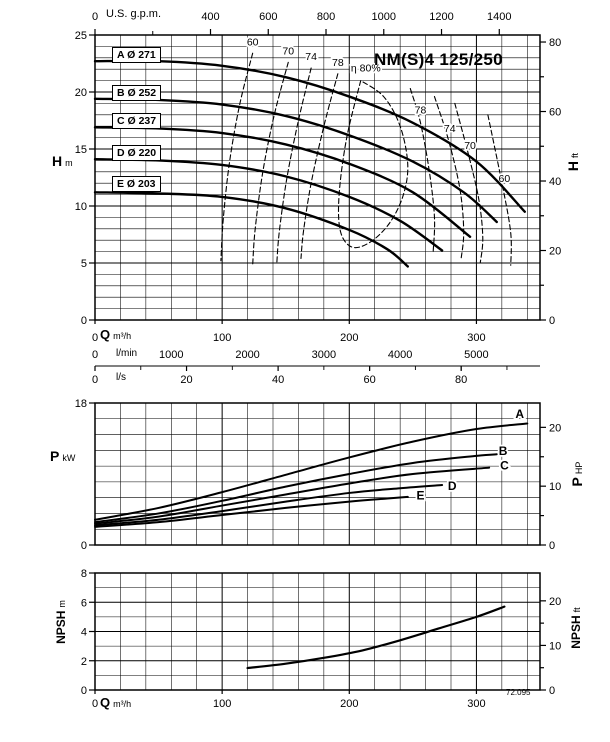 This screenshot has width=610, height=742. What do you see at coordinates (499, 17) in the screenshot?
I see `svg-text: 1400` at bounding box center [499, 17].